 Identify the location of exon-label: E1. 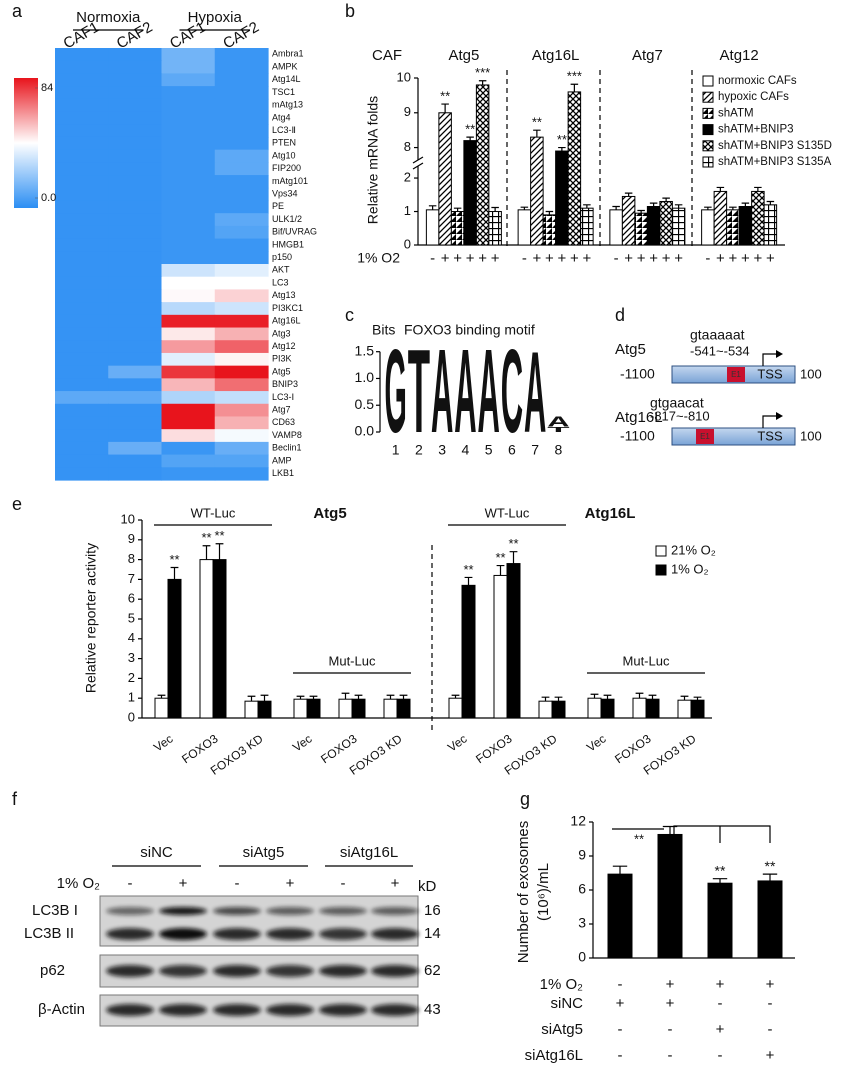
(705, 436).